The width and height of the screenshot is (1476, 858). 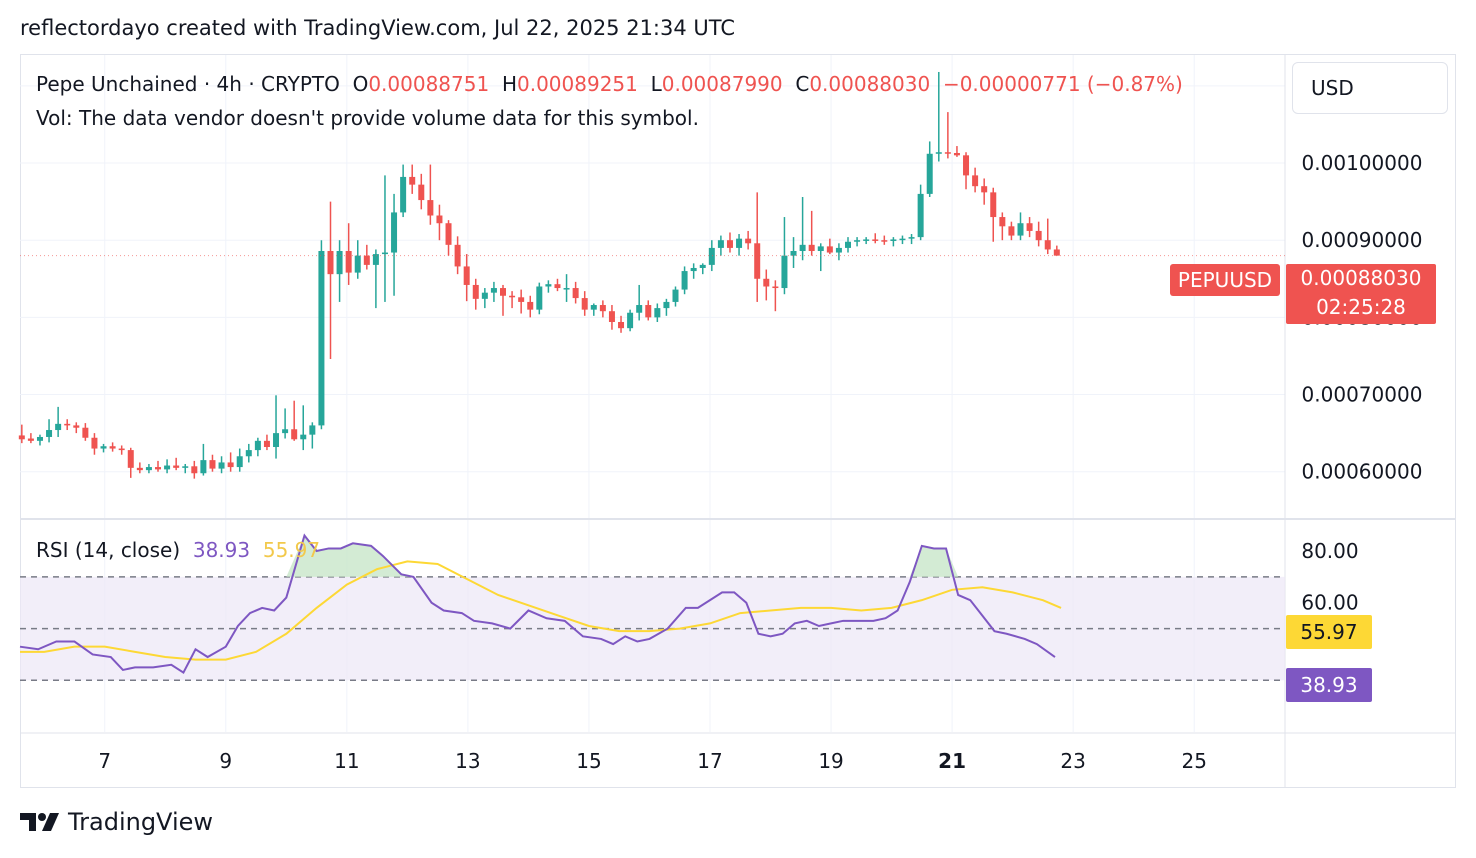 What do you see at coordinates (178, 550) in the screenshot?
I see `rsi-legend: RSI (14, close) 38.93 55.97` at bounding box center [178, 550].